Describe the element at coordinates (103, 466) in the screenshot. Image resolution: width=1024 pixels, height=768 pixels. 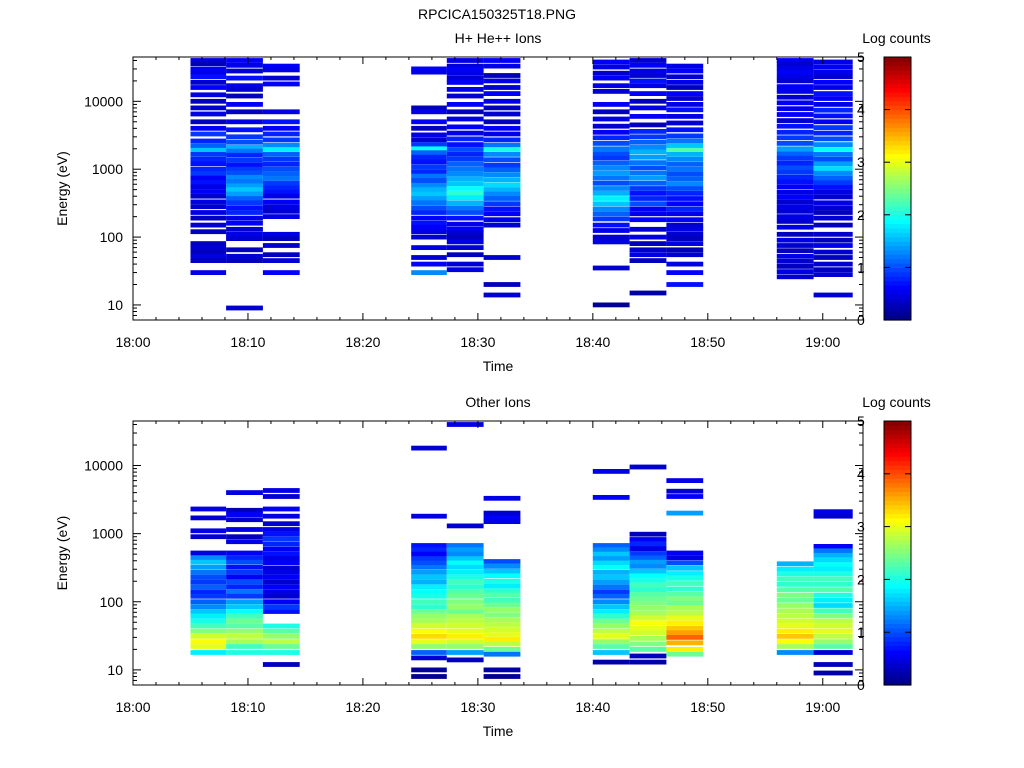
I see `y-tick-label: 10000` at that location.